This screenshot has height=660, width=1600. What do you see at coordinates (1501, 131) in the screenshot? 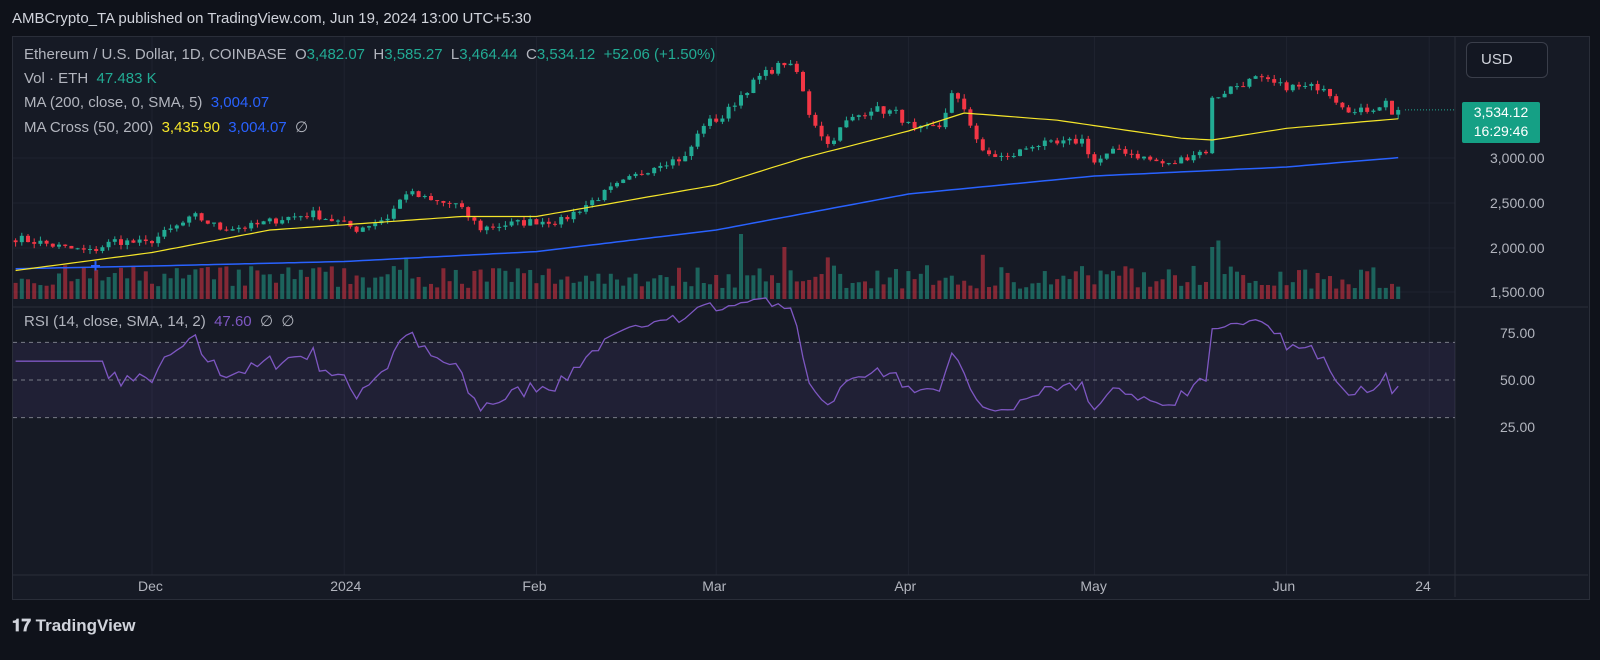
I see `bar-countdown: 16:29:46` at bounding box center [1501, 131].